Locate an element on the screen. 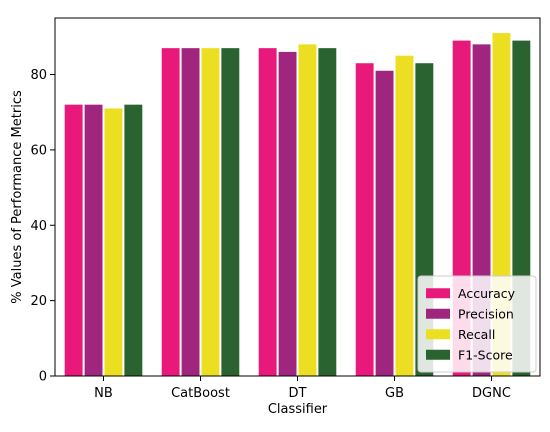  bar-recall-nb is located at coordinates (113, 242).